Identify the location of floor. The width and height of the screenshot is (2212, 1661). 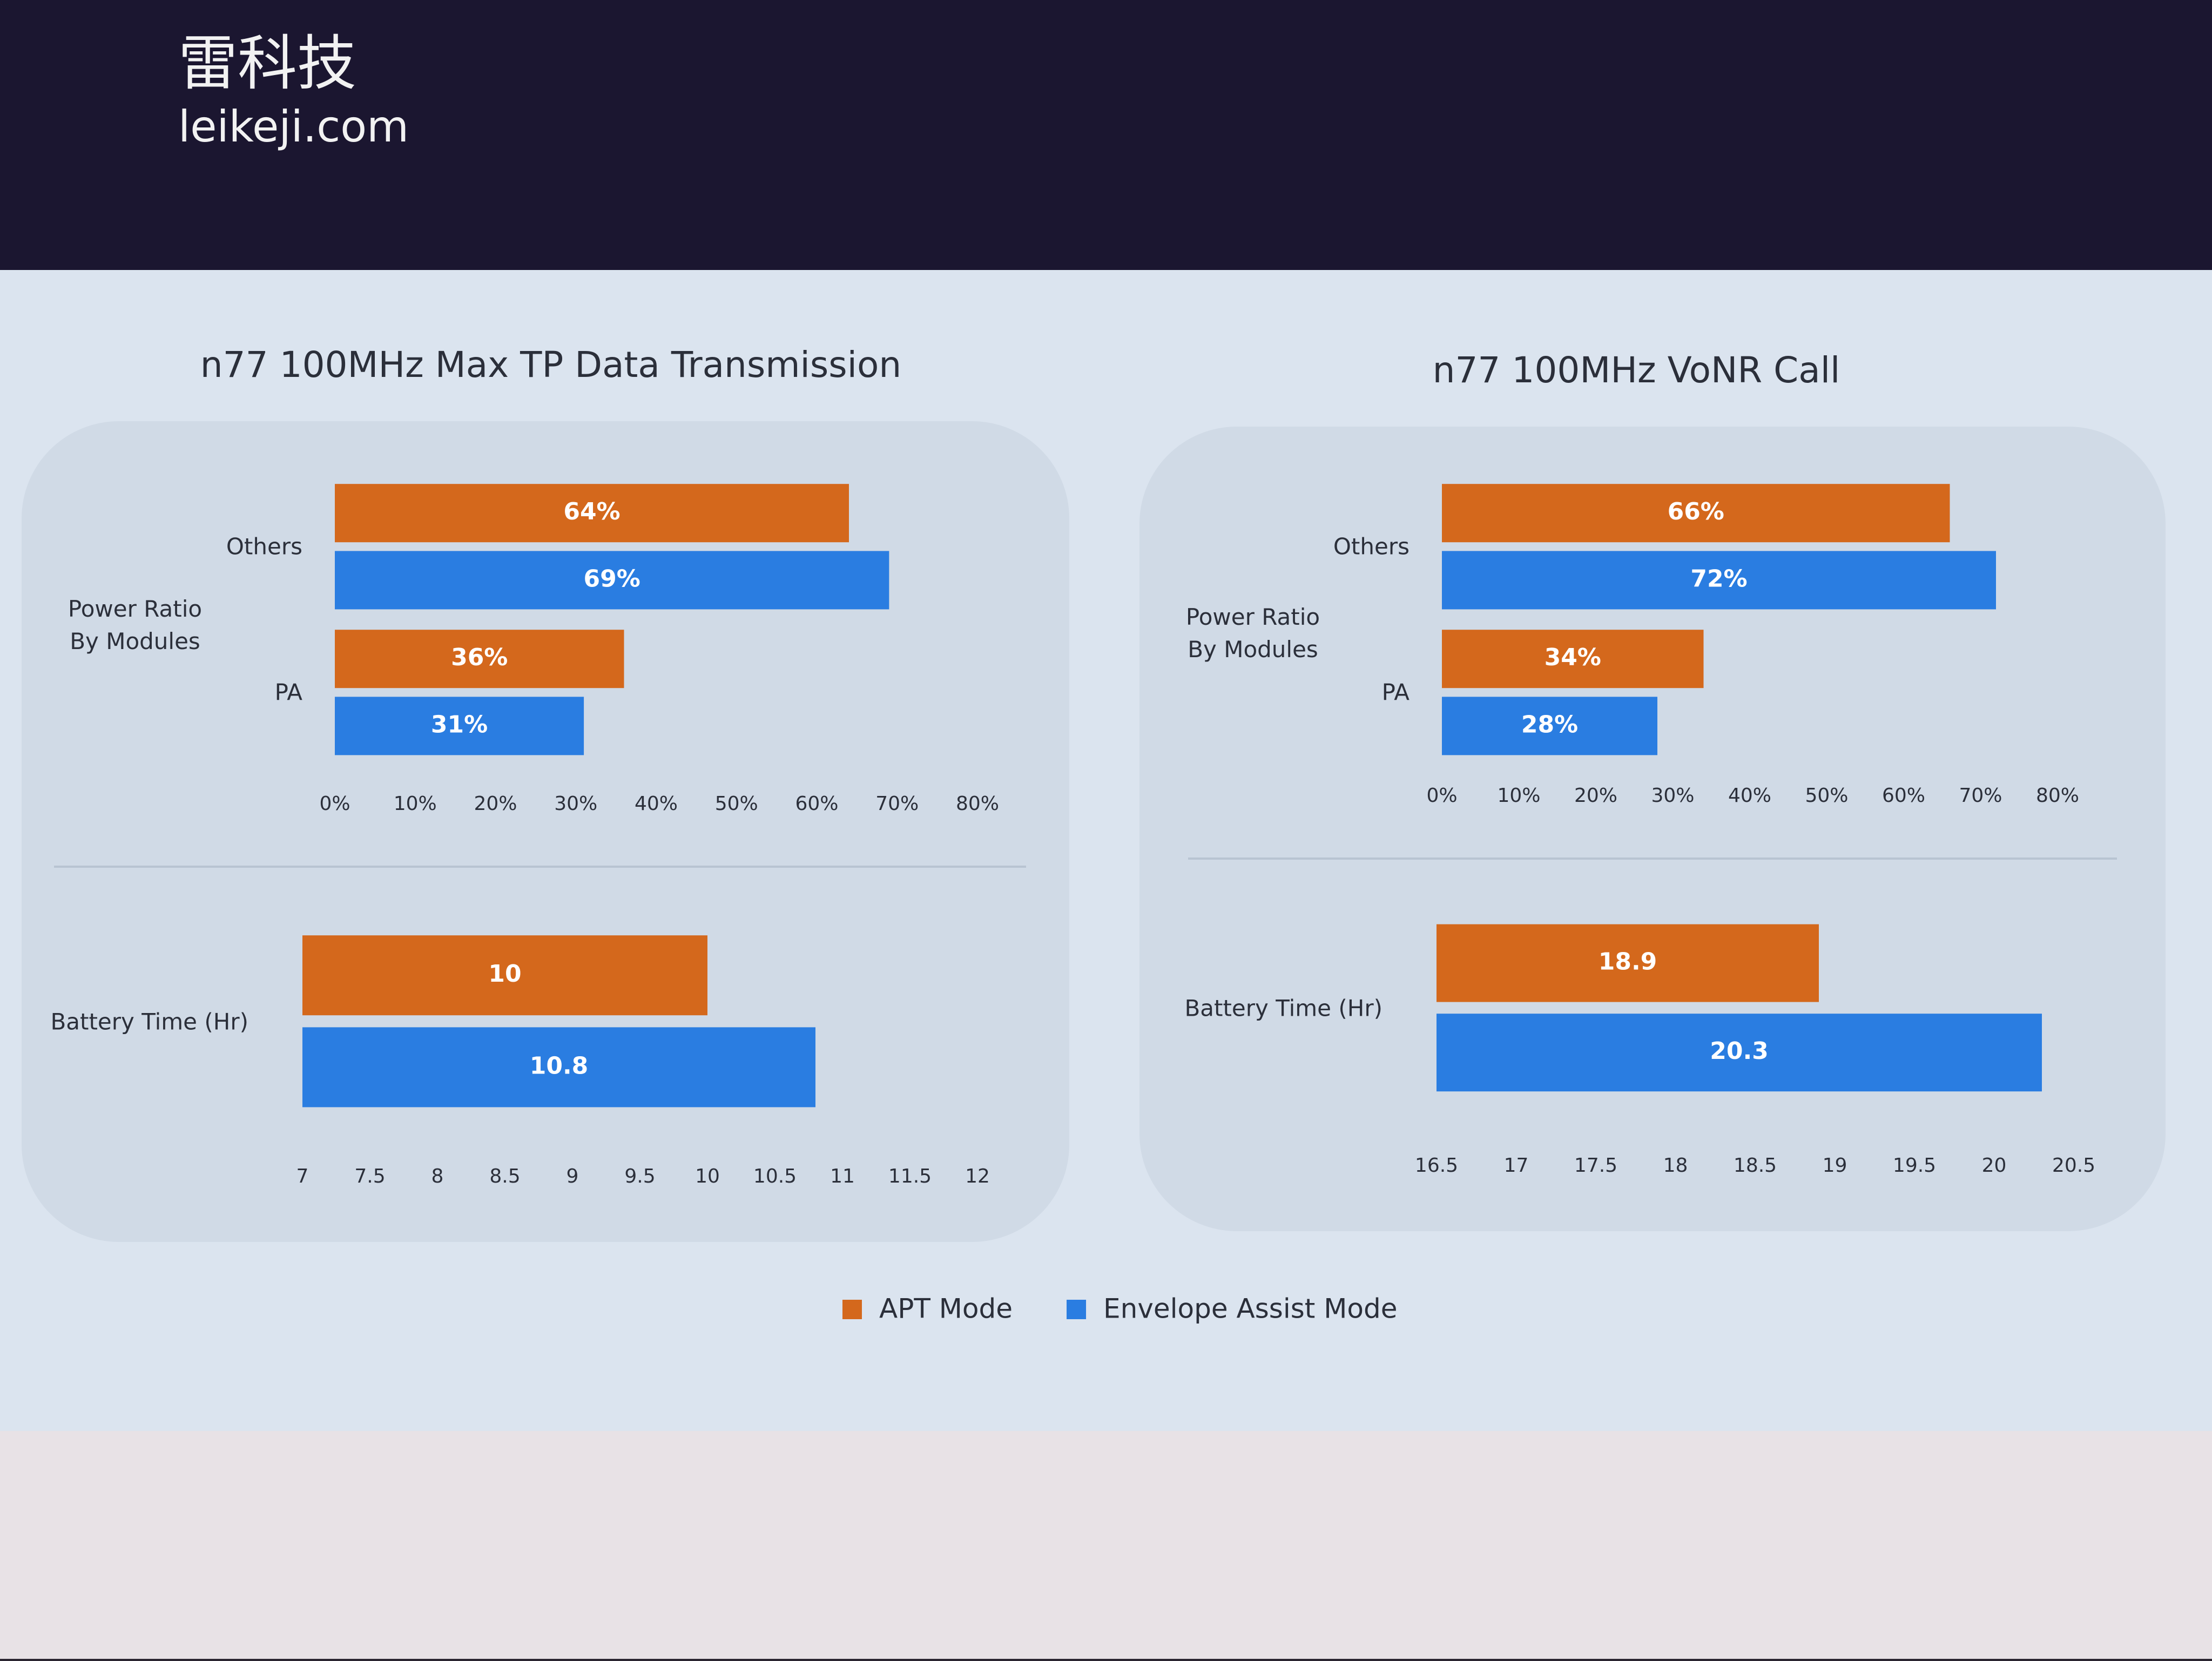
(1106, 1545).